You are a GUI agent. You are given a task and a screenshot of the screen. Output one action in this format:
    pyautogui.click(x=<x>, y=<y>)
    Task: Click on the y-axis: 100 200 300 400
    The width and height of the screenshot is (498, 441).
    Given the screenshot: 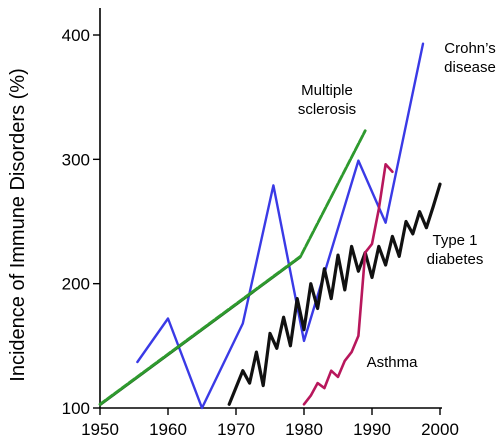 What is the action you would take?
    pyautogui.click(x=81, y=213)
    